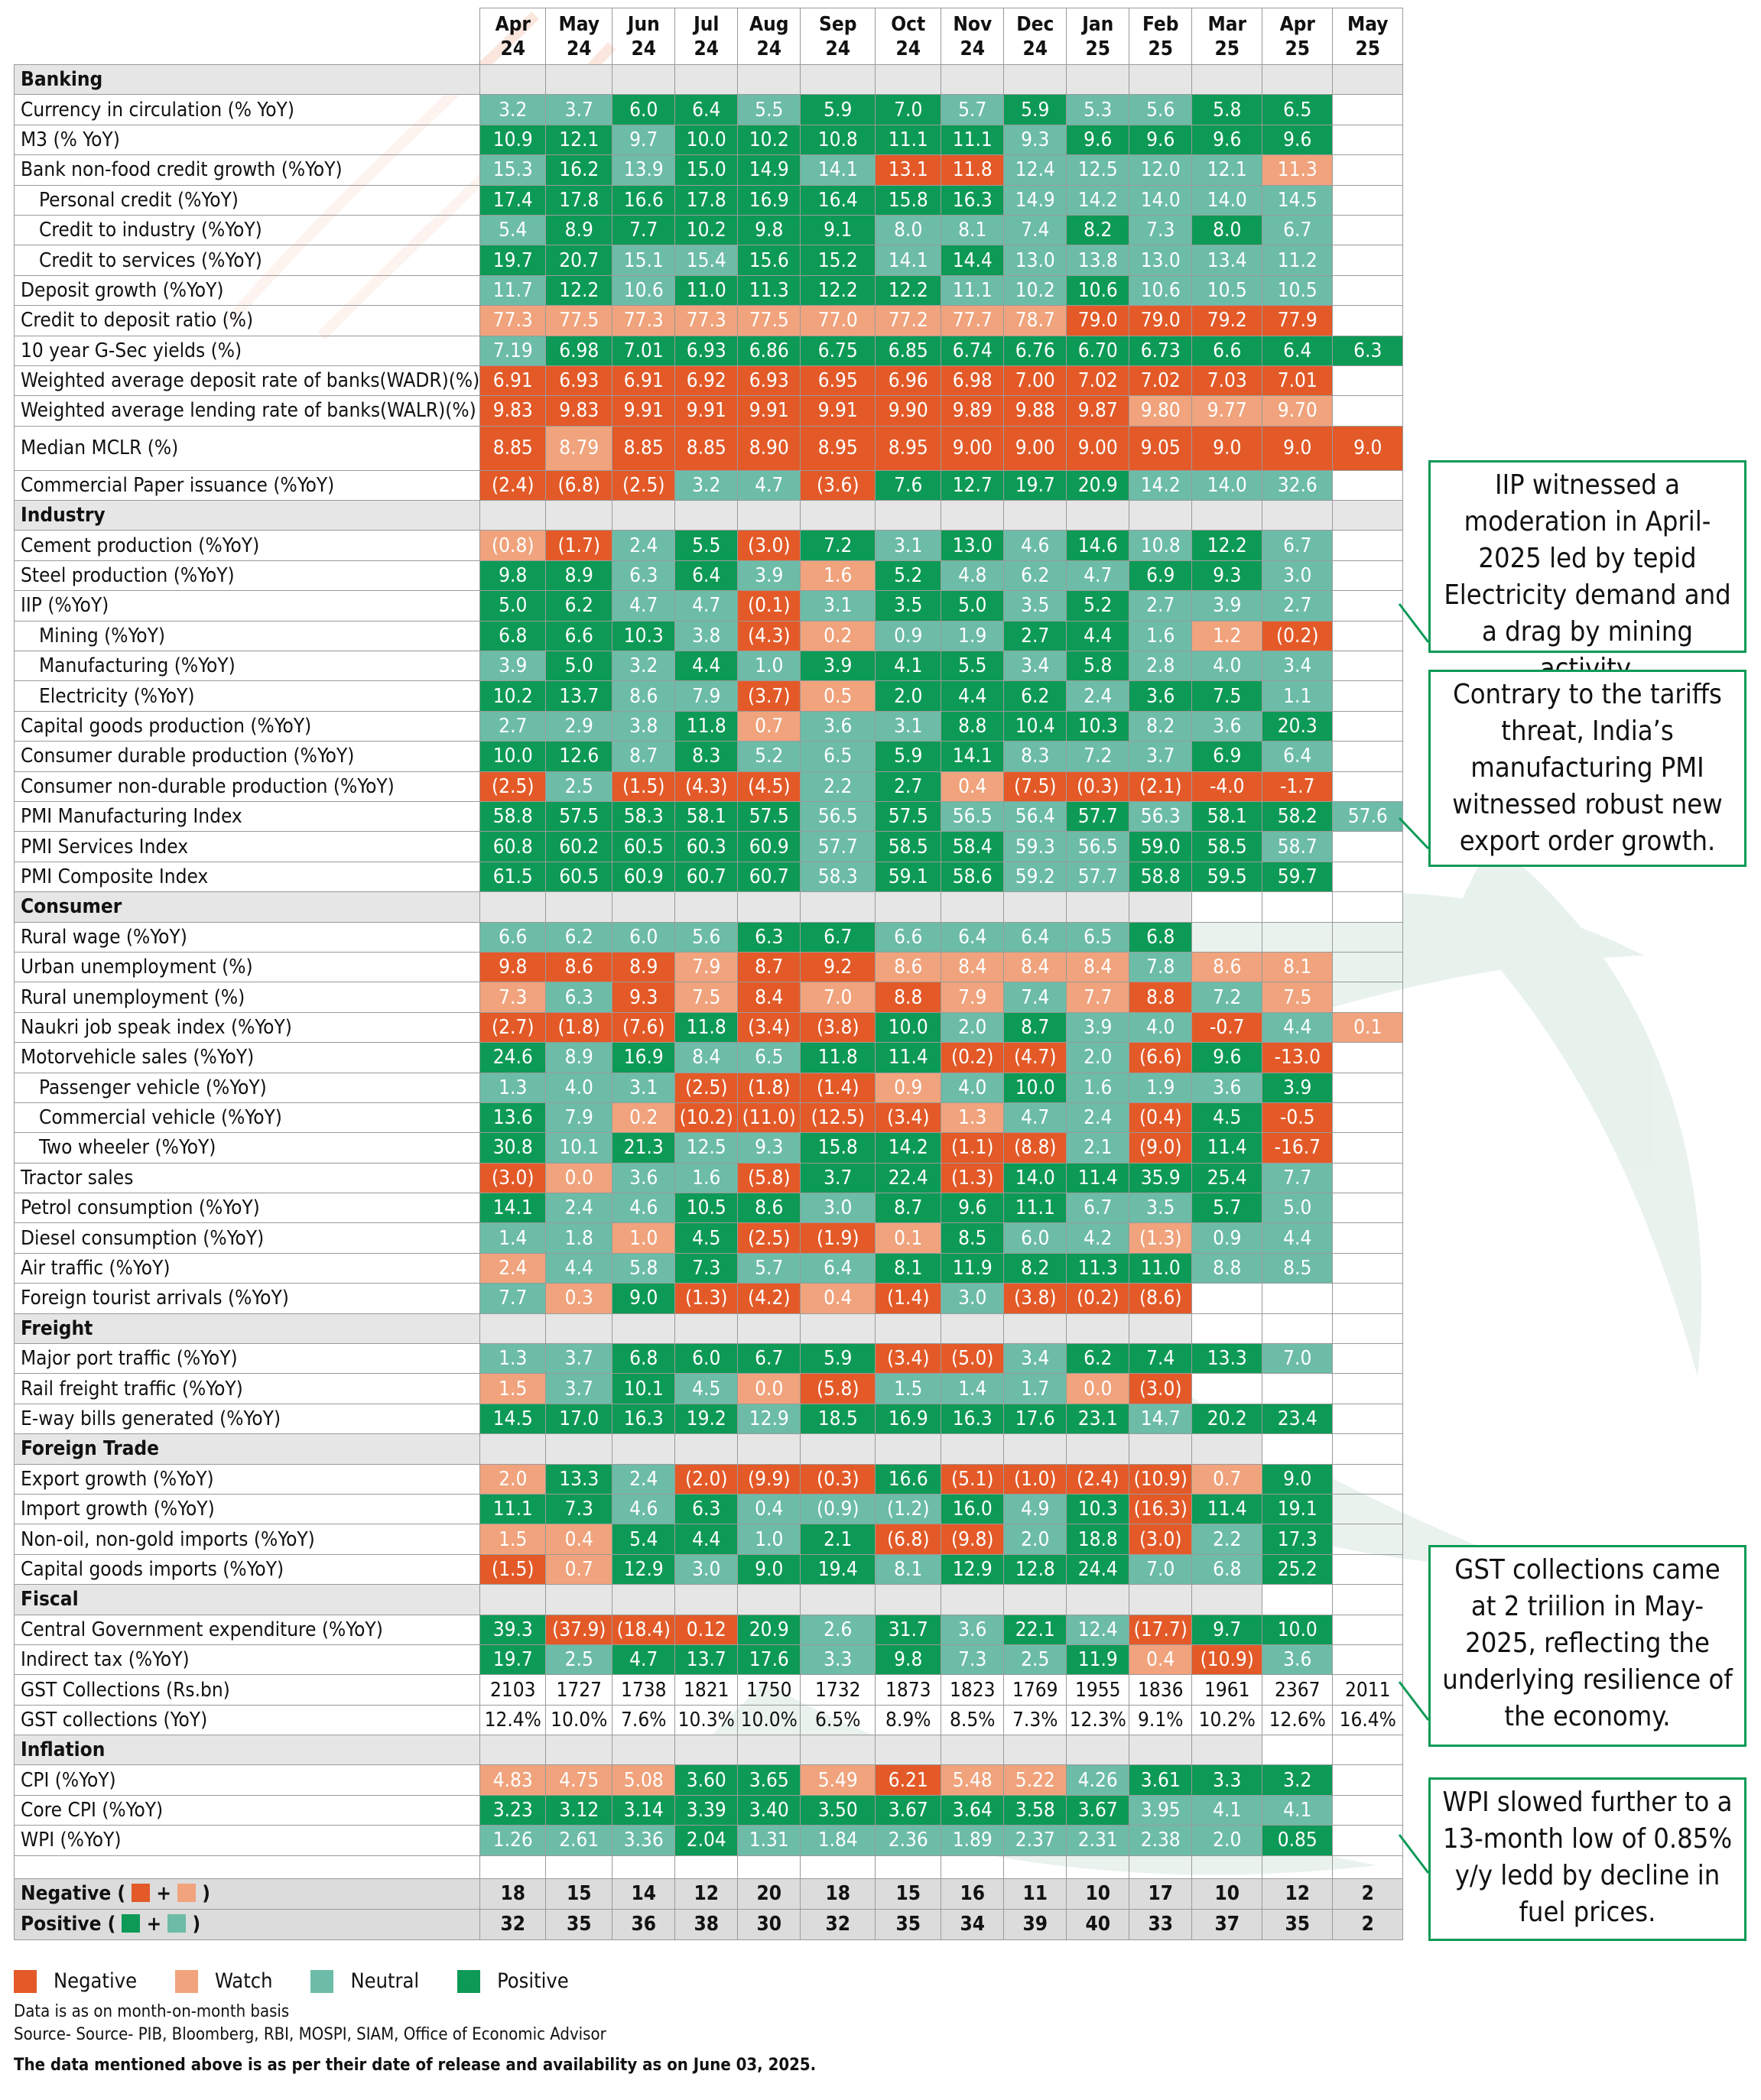 The height and width of the screenshot is (2100, 1761). I want to click on value-cell: 4.0, so click(1227, 667).